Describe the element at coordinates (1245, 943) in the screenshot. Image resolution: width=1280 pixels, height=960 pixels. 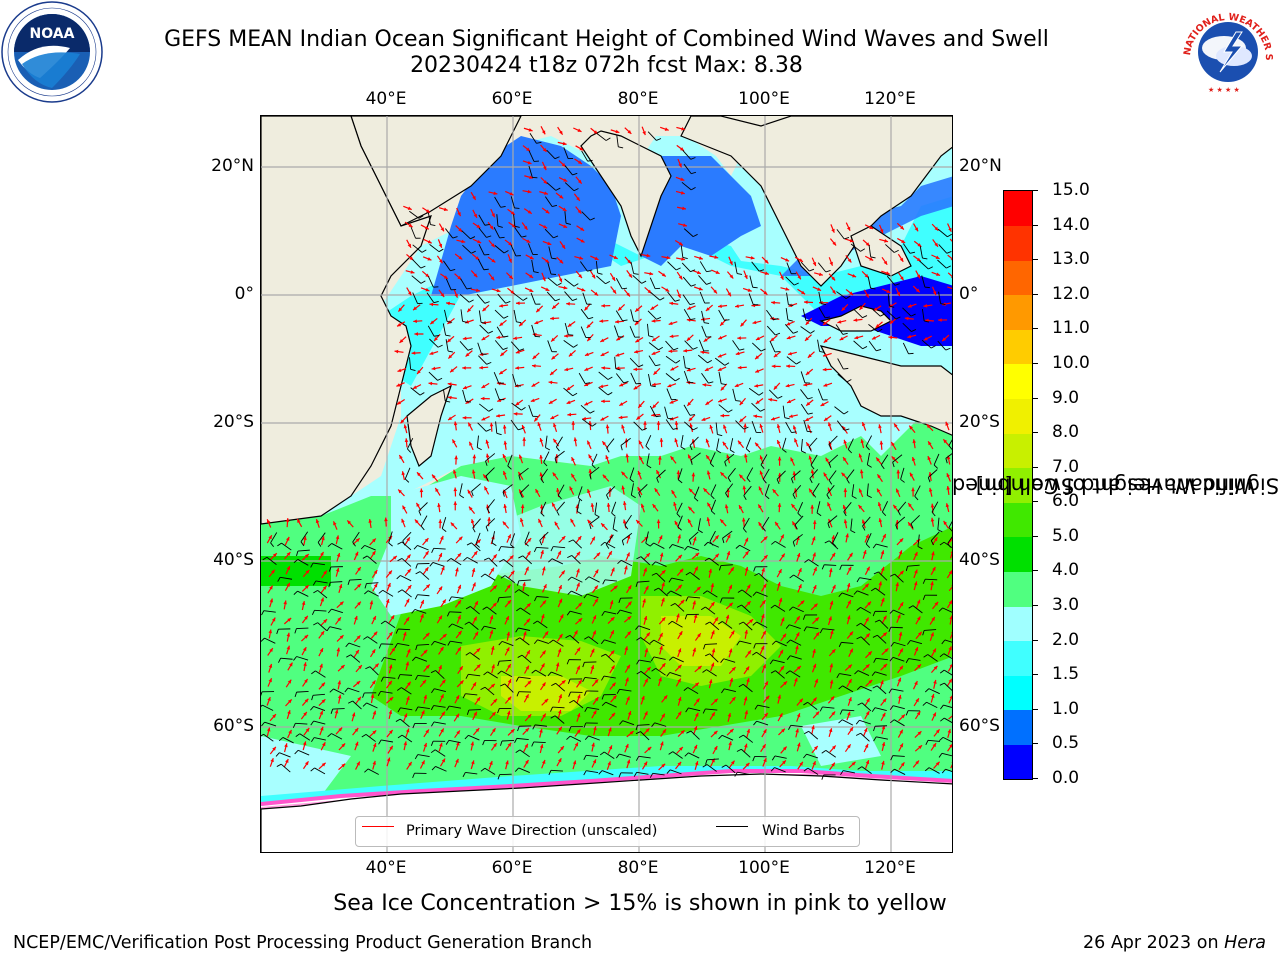
I see `footer-host: Hera` at that location.